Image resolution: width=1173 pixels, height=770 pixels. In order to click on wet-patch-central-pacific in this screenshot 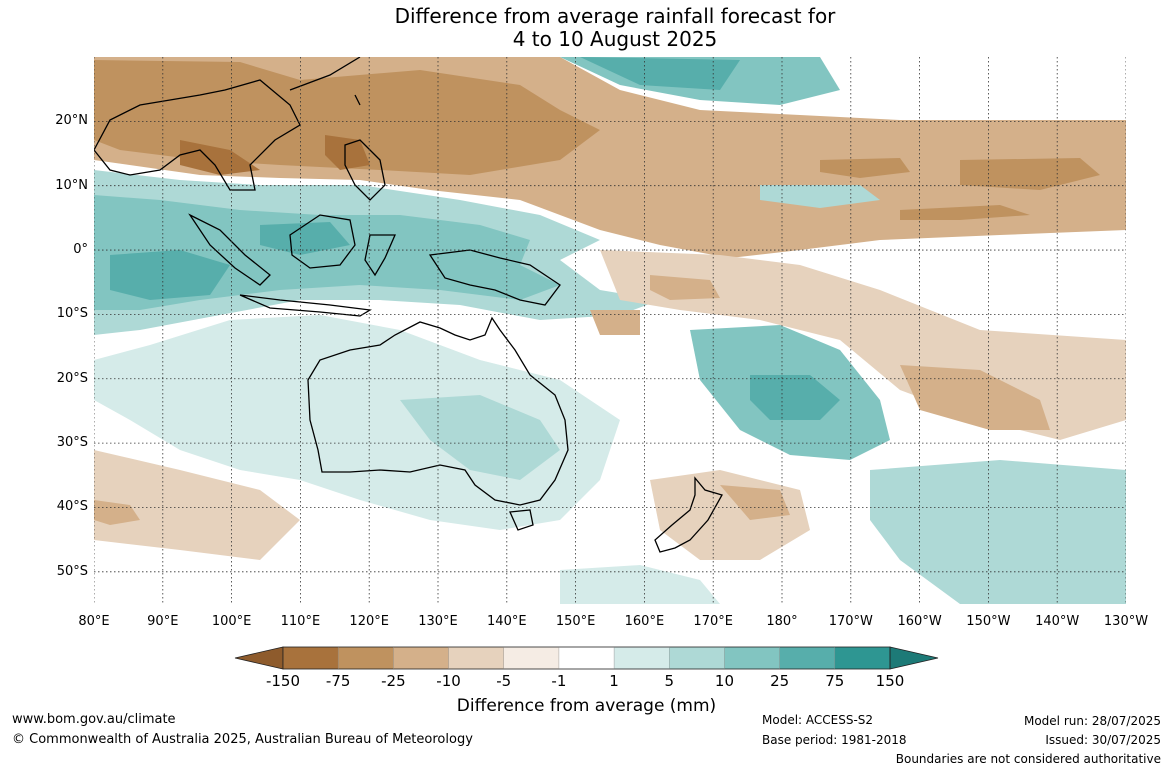, I will do `click(820, 196)`.